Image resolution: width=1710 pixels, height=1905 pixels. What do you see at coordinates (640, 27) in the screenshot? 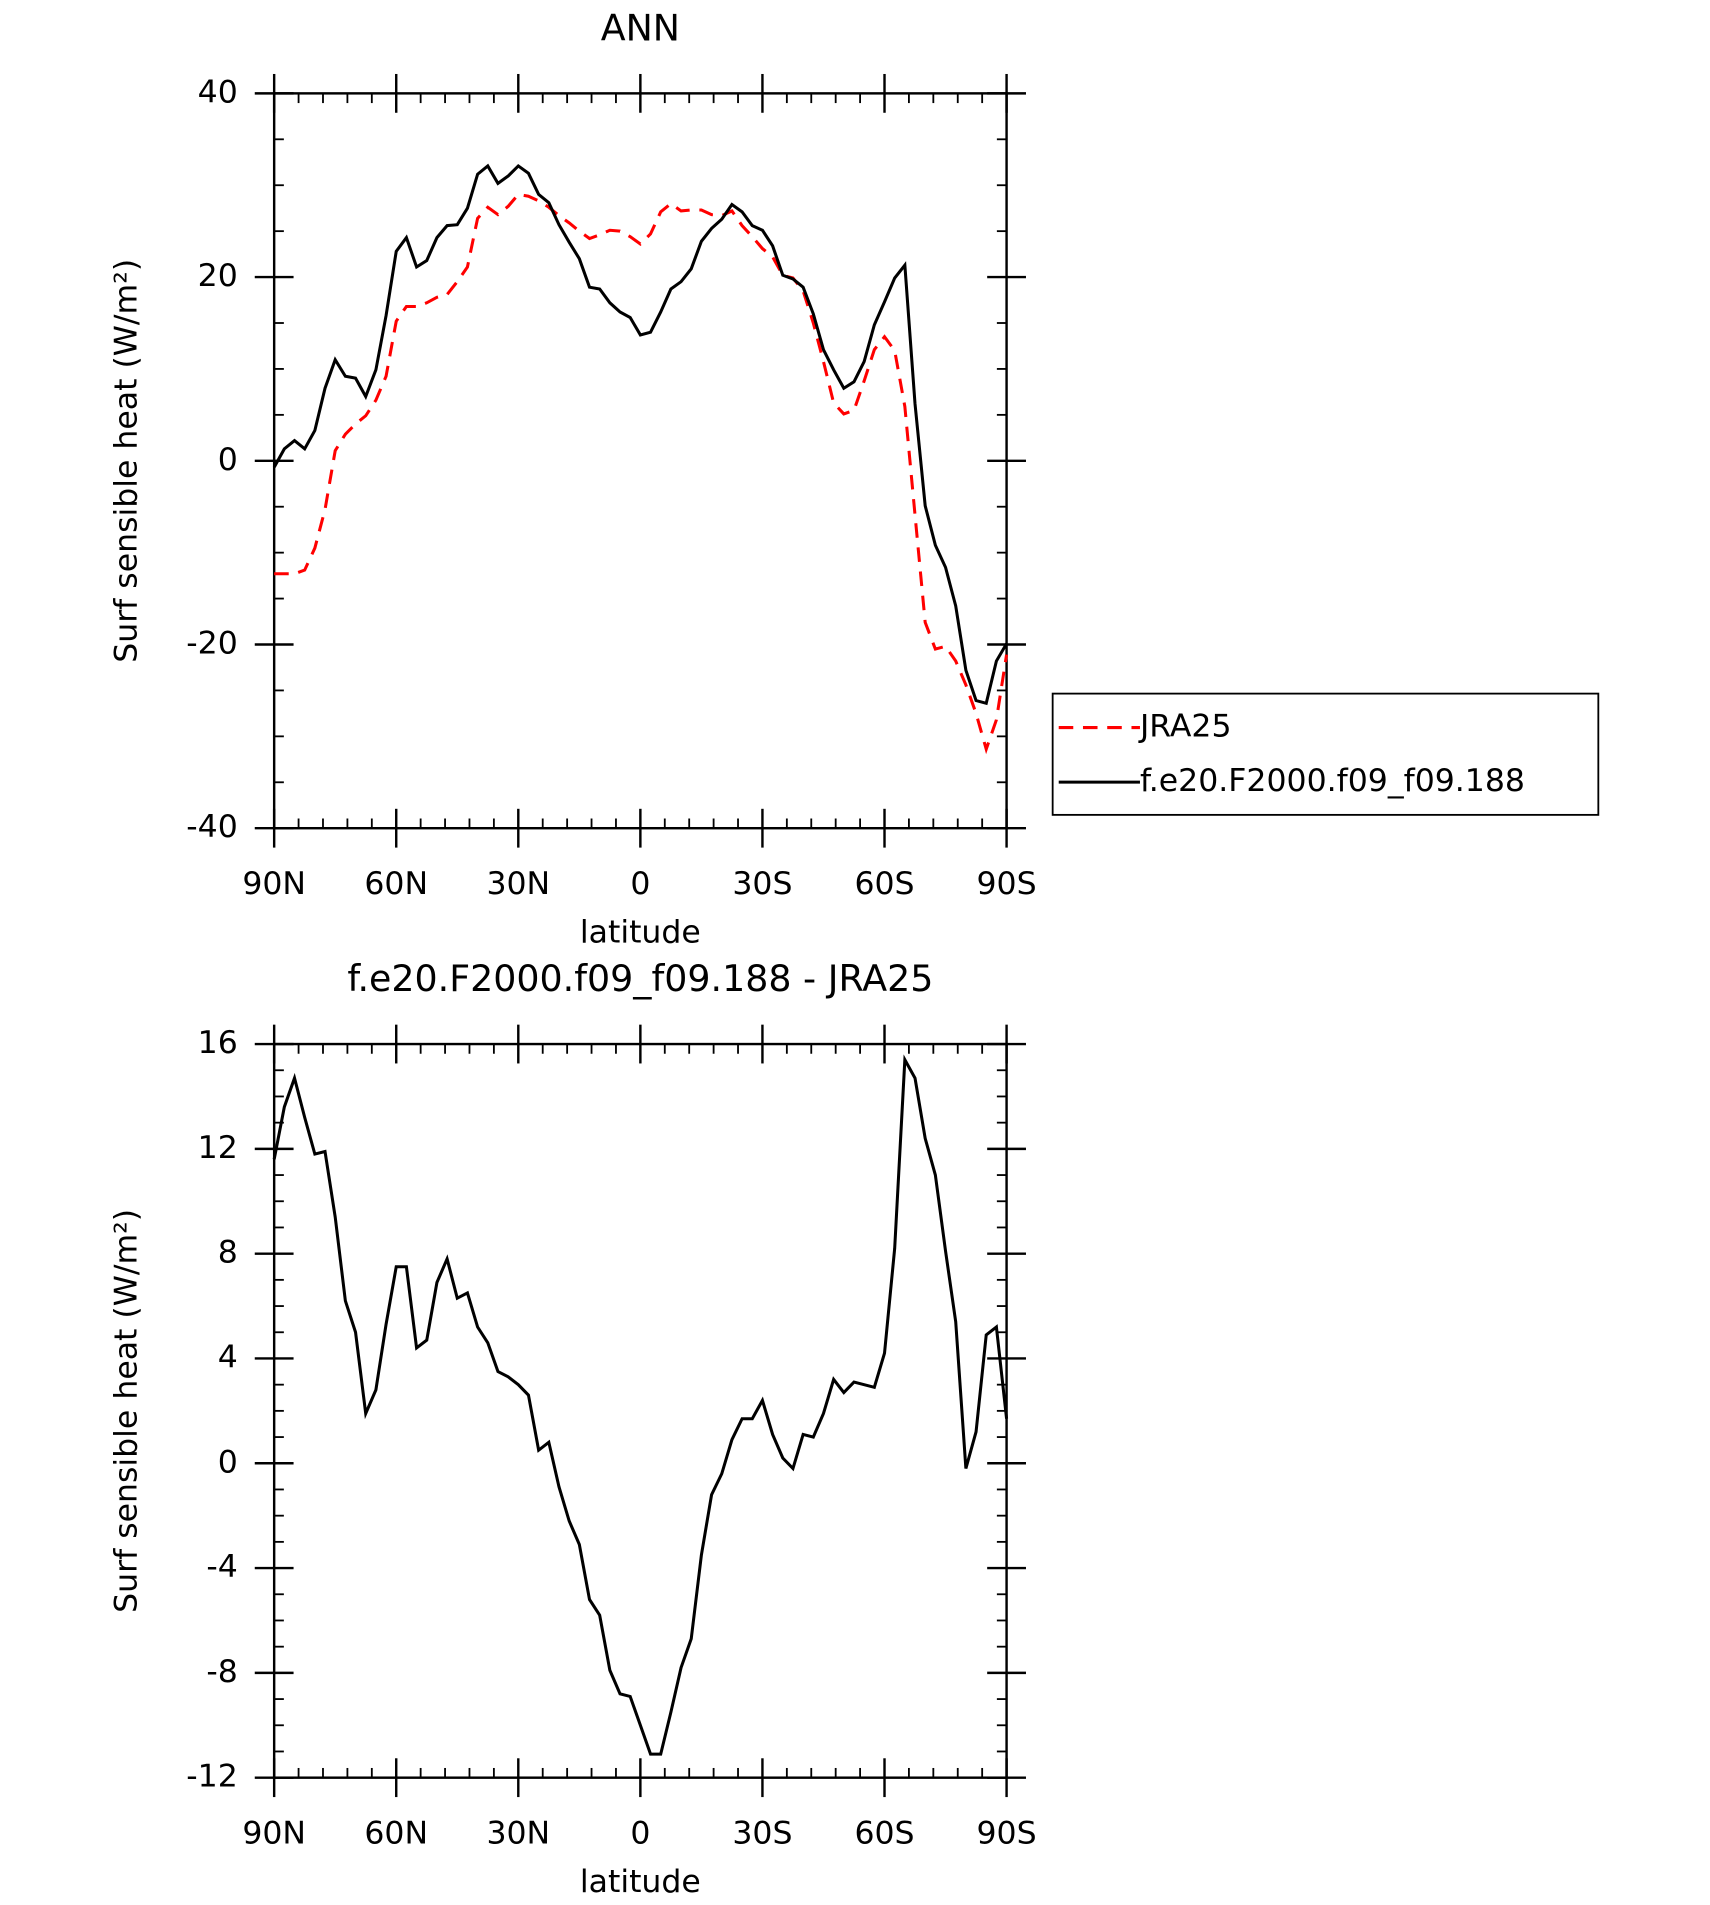
I see `chart-title: ANN` at bounding box center [640, 27].